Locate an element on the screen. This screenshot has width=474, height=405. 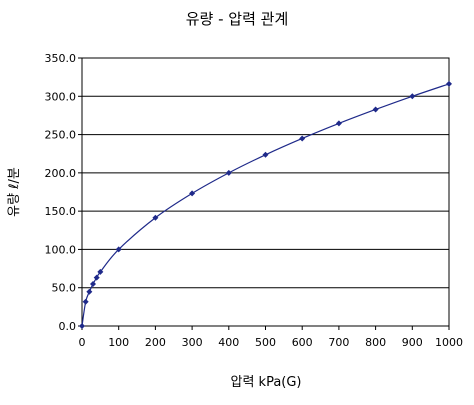
x-tick-label: 800 is located at coordinates (375, 342).